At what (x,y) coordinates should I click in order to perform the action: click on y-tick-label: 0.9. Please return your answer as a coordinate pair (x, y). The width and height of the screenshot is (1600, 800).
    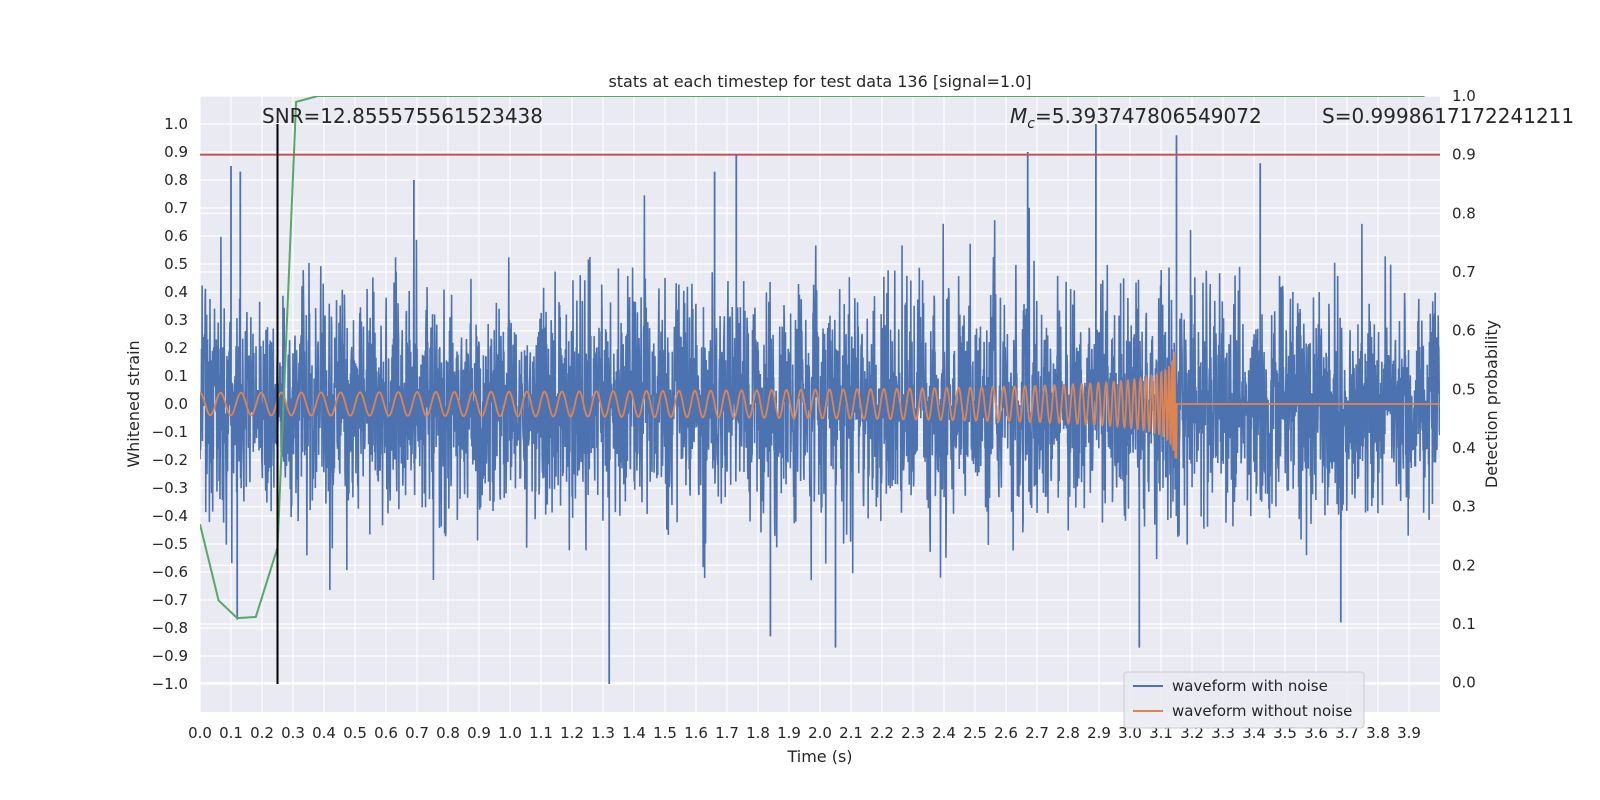
    Looking at the image, I should click on (176, 152).